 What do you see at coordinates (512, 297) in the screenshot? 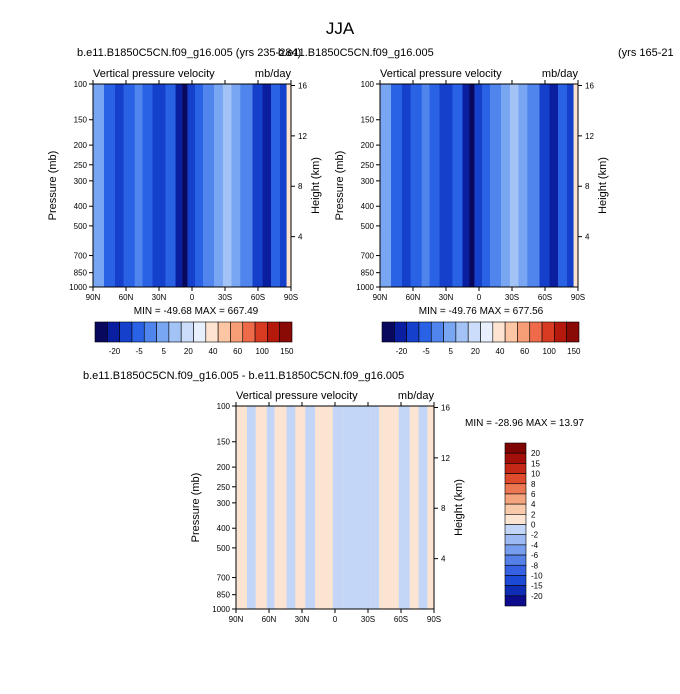
I see `right-x-tick-label: 30S` at bounding box center [512, 297].